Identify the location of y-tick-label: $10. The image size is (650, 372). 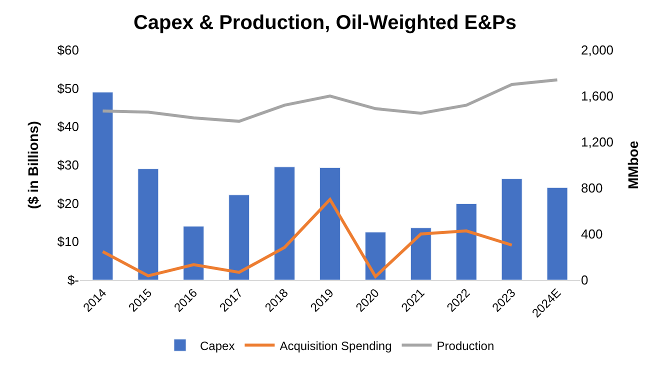
(68, 242).